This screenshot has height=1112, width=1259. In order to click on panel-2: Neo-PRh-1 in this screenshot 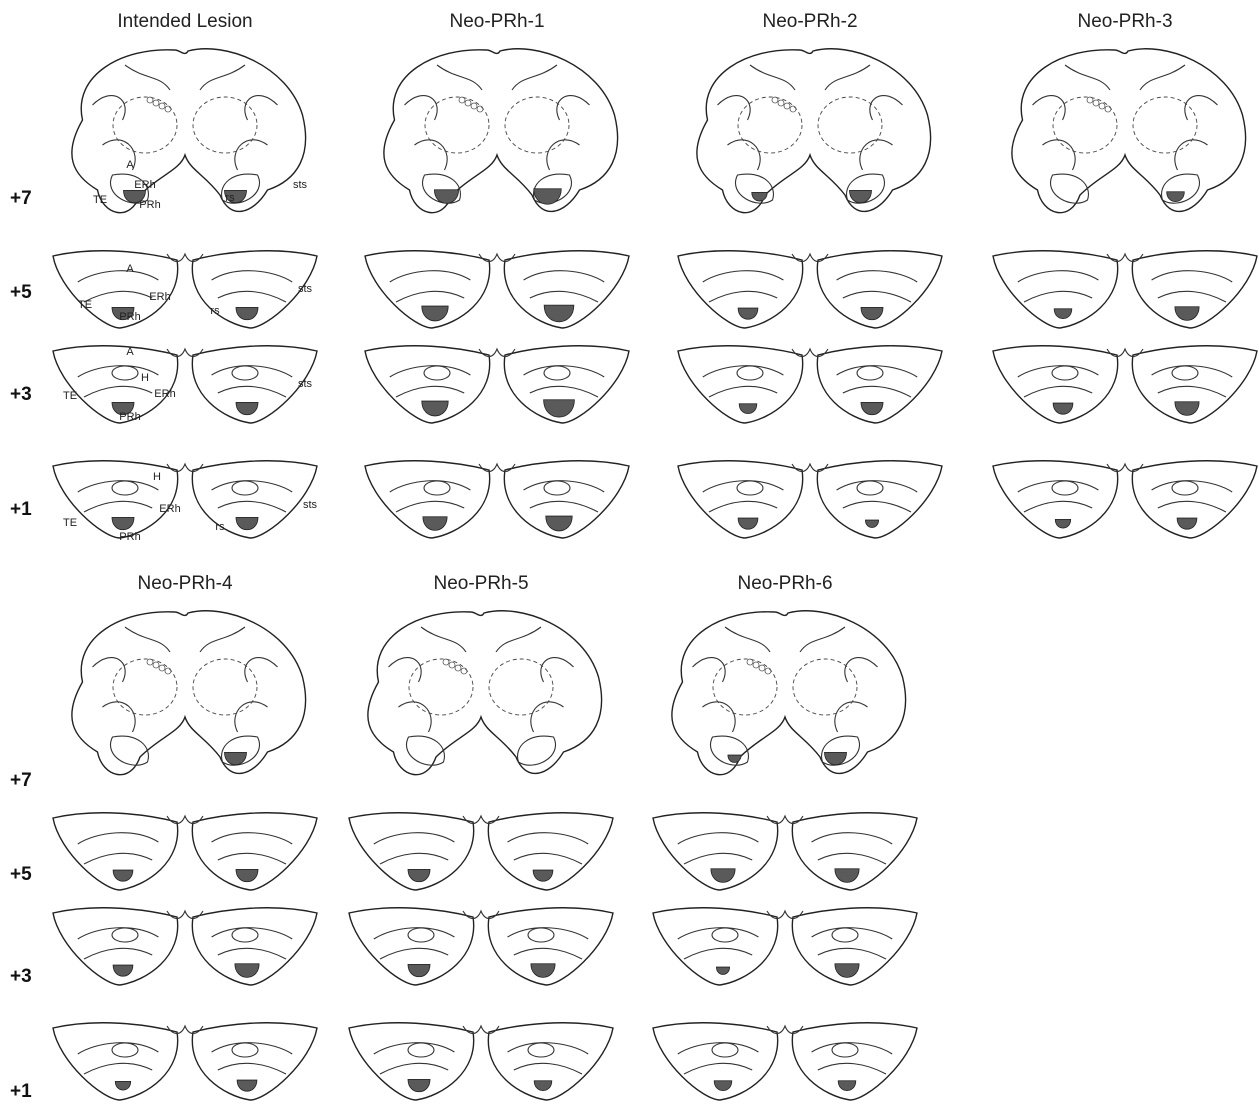, I will do `click(497, 275)`.